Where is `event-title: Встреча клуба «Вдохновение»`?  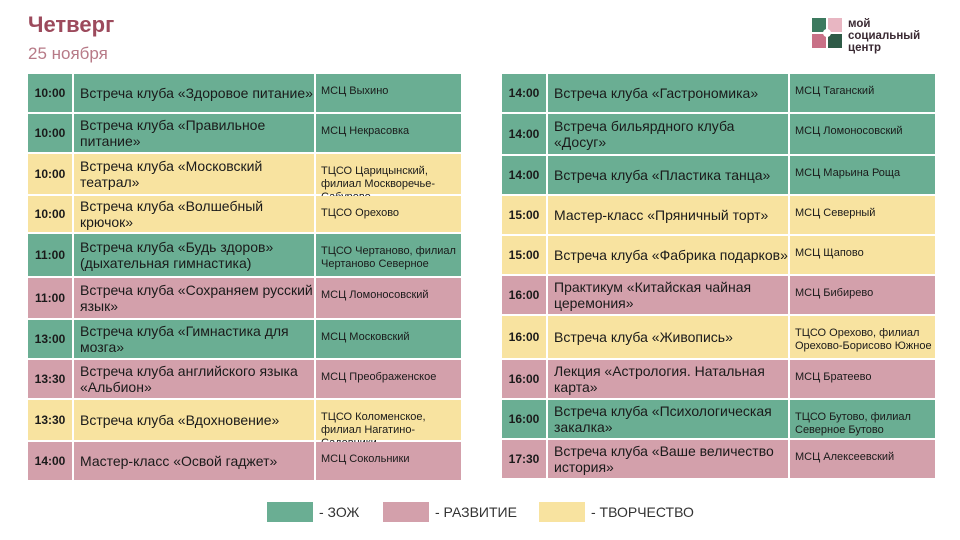
event-title: Встреча клуба «Вдохновение» is located at coordinates (195, 420).